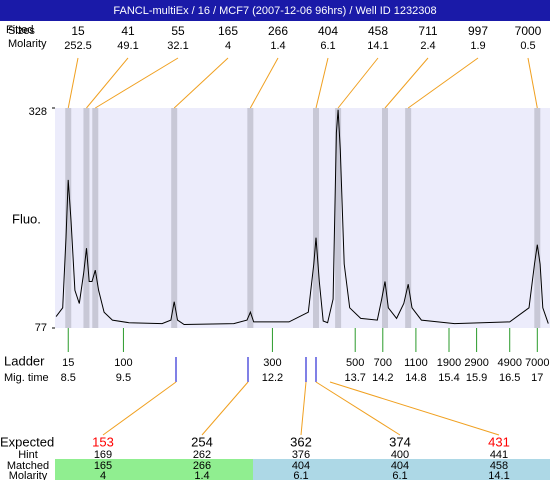 The height and width of the screenshot is (480, 550). Describe the element at coordinates (41, 328) in the screenshot. I see `y-tick-label: 77` at that location.